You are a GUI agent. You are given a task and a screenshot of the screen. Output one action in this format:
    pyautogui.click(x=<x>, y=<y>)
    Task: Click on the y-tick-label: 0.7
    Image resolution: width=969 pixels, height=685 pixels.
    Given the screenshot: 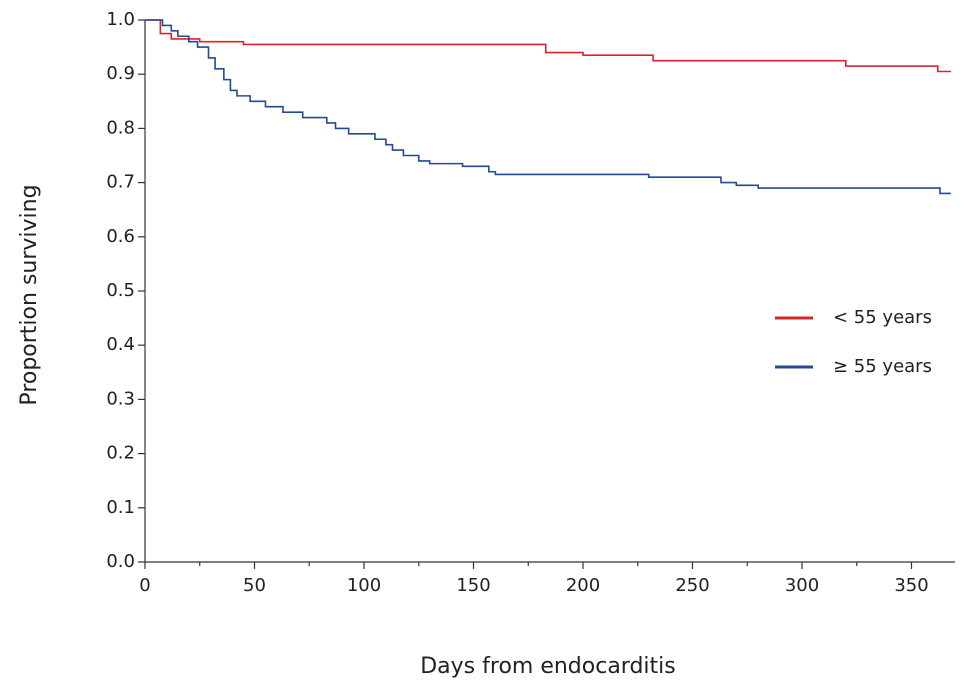 What is the action you would take?
    pyautogui.click(x=120, y=182)
    